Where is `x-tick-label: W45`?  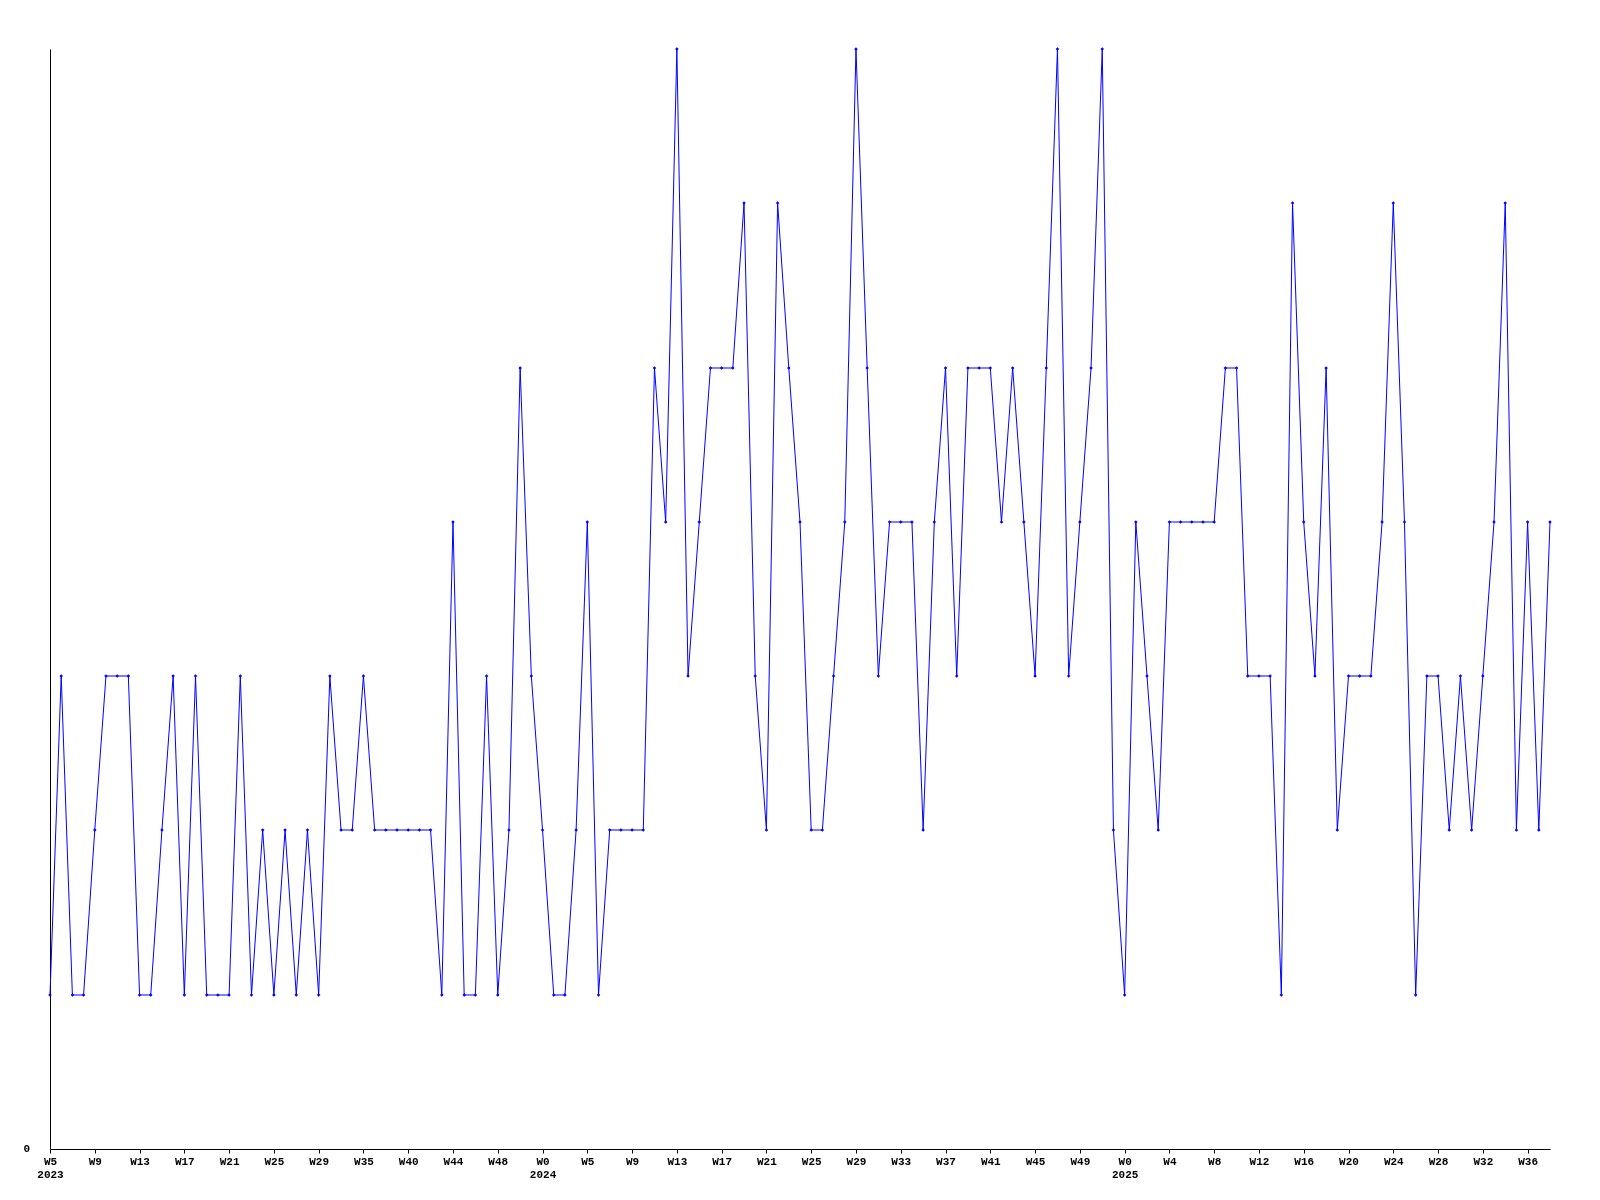
x-tick-label: W45 is located at coordinates (1035, 1161).